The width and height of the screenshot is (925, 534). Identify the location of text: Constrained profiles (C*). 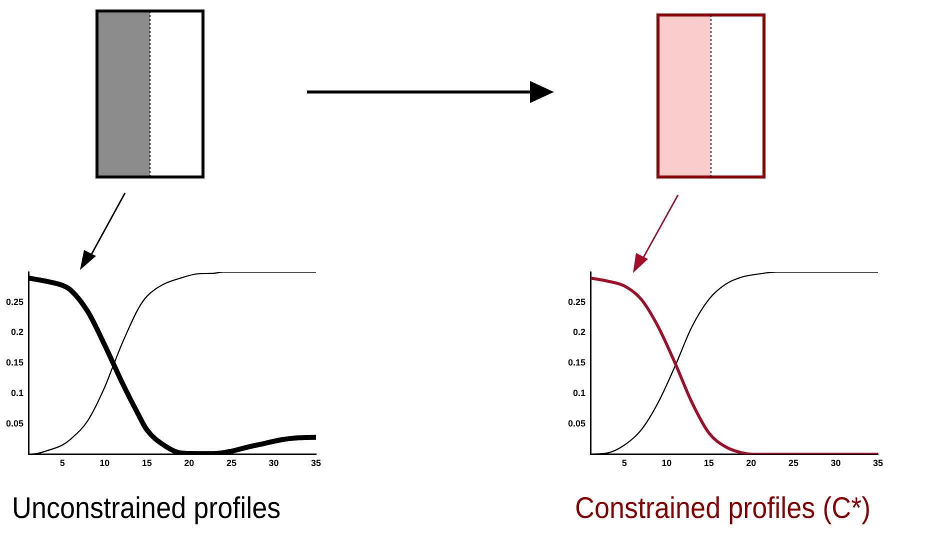
(723, 509).